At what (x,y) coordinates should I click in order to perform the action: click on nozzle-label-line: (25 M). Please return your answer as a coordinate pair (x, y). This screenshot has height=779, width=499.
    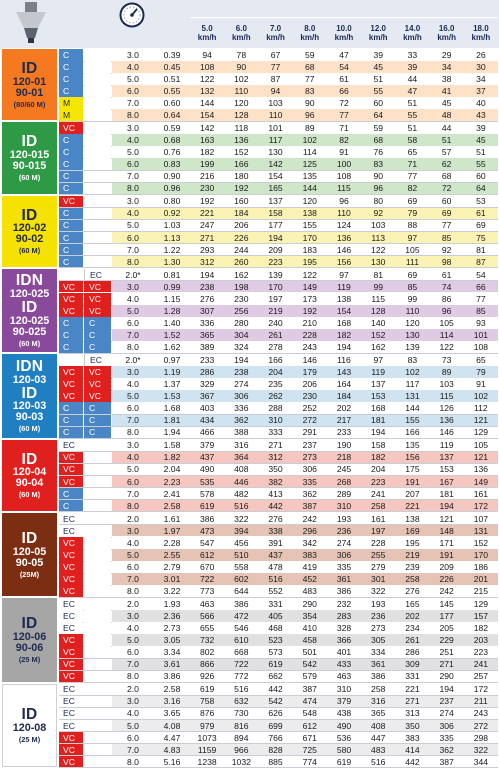
    Looking at the image, I should click on (29, 739).